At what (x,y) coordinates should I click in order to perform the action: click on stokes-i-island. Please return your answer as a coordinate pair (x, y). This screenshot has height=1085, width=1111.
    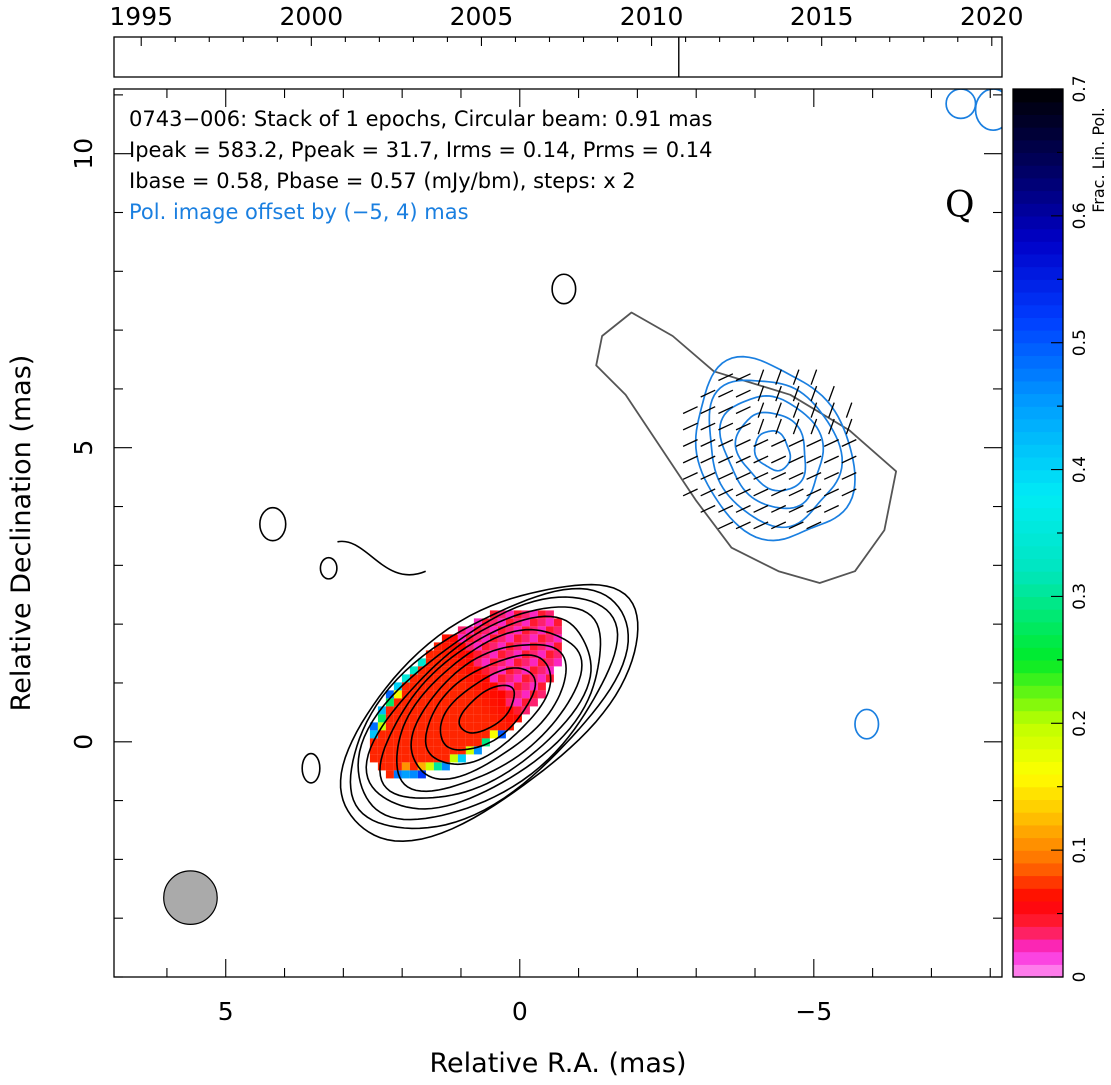
    Looking at the image, I should click on (564, 289).